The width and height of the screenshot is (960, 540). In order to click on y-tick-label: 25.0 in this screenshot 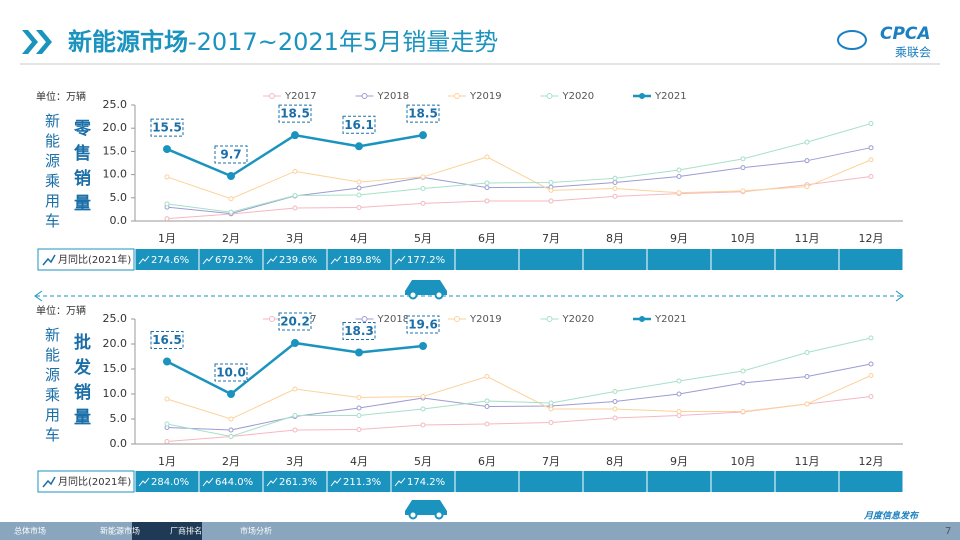, I will do `click(115, 104)`.